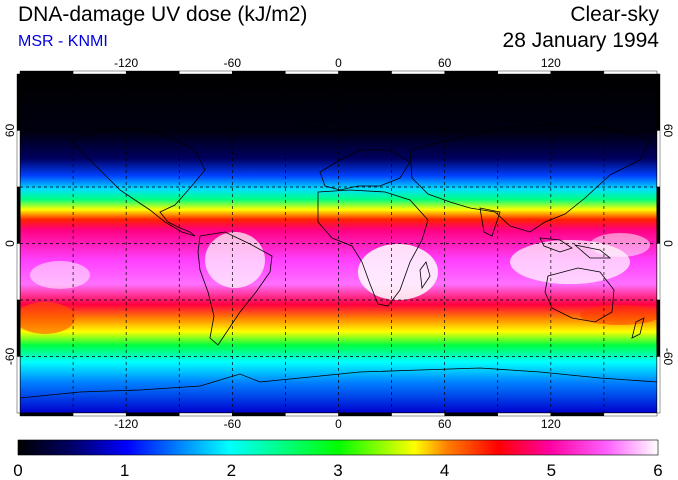  I want to click on colorbar-label: 3, so click(337, 470).